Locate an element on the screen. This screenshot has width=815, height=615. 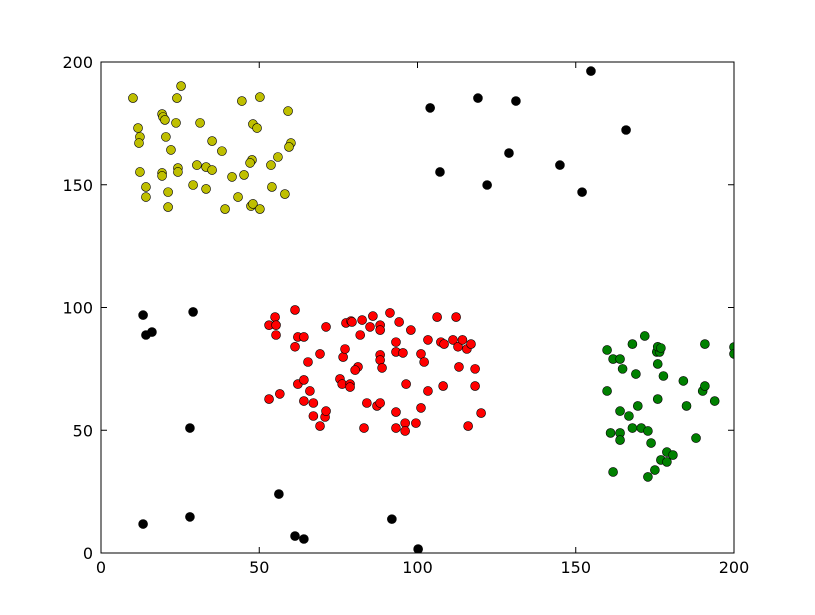
x-tick-label: 0 is located at coordinates (101, 567).